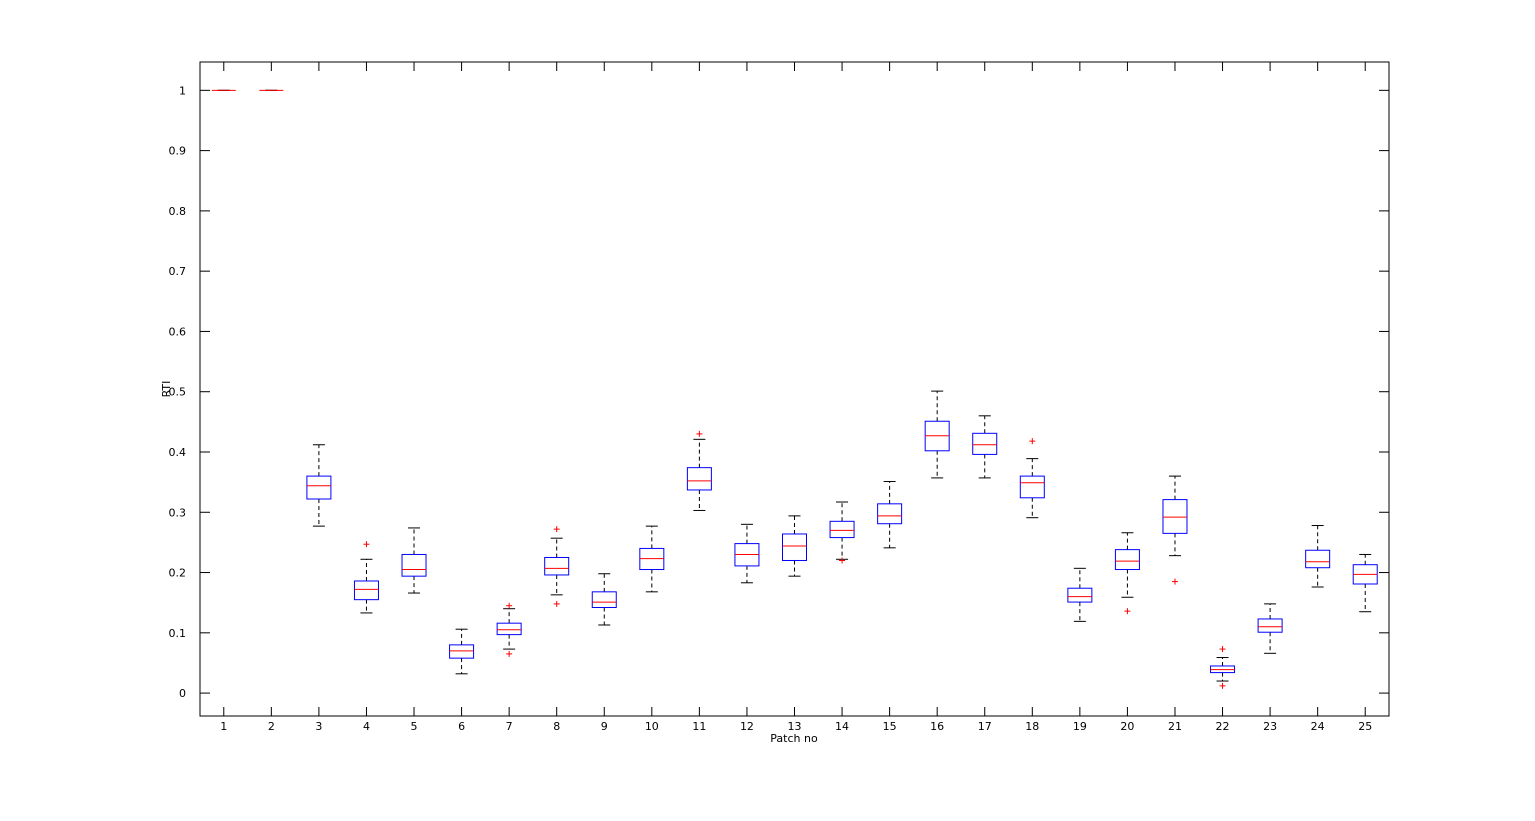 The image size is (1535, 821). Describe the element at coordinates (1175, 726) in the screenshot. I see `x-tick-label: 21` at that location.